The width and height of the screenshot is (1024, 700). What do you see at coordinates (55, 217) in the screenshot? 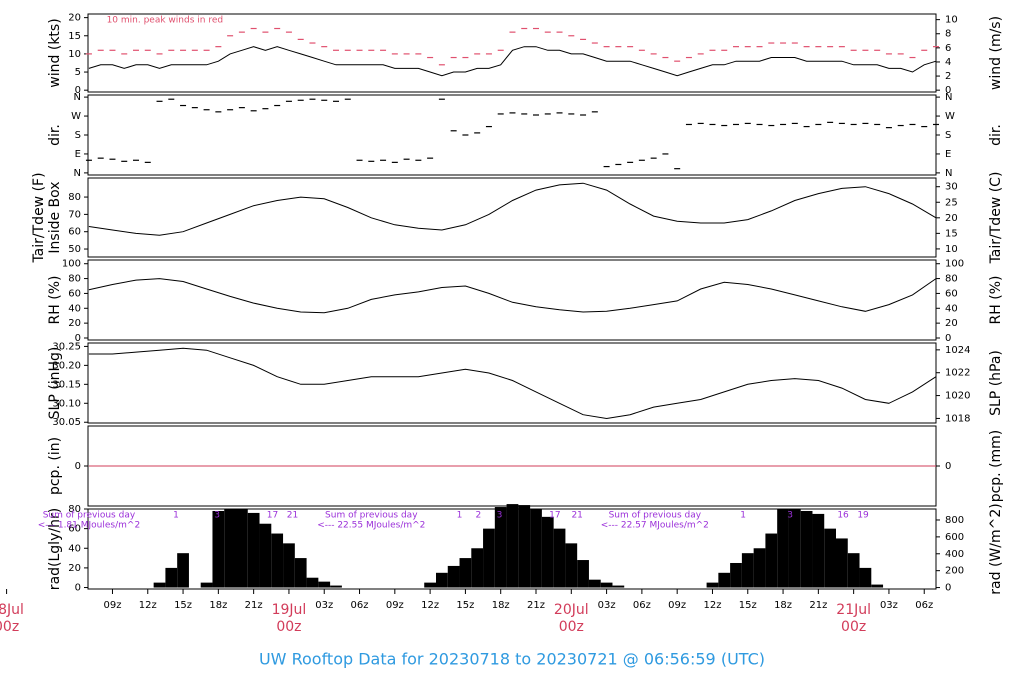
I see `y-axis-label: Inside Box` at bounding box center [55, 217].